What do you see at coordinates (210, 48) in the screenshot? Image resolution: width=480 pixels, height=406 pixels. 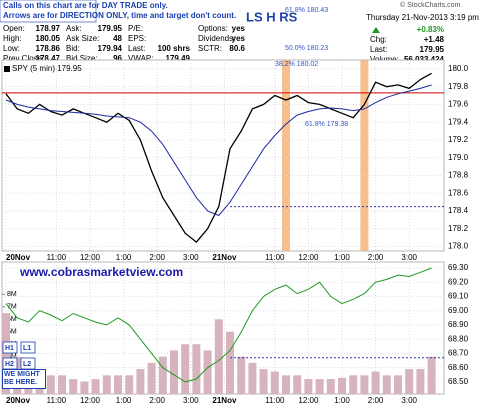 I see `quote-label: SCTR:` at bounding box center [210, 48].